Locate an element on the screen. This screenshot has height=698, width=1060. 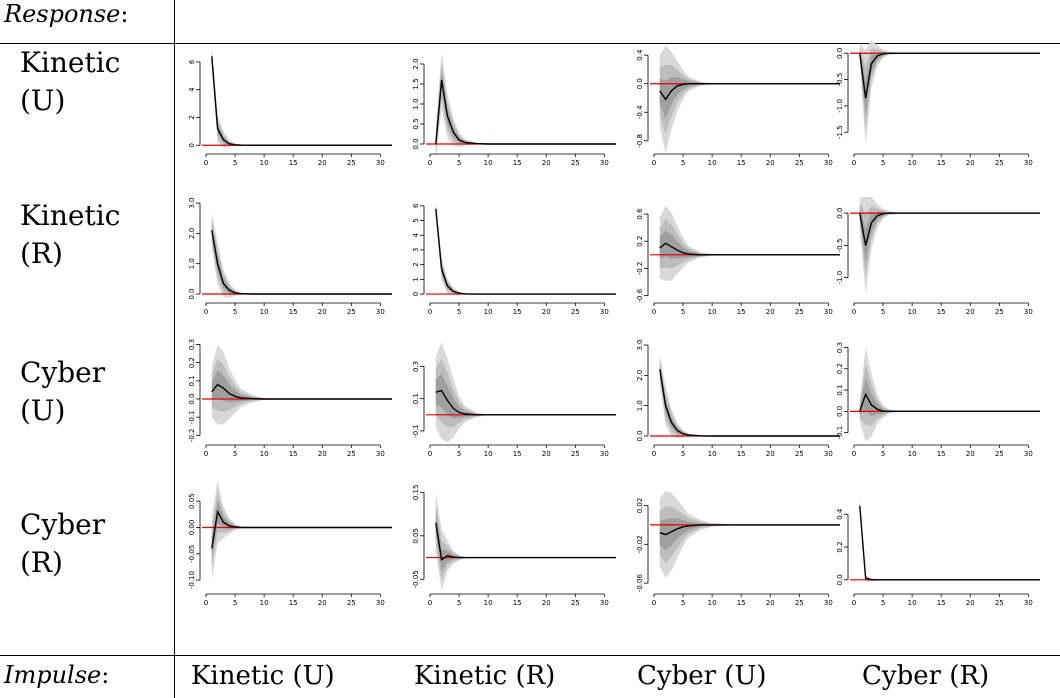
y-tick-label: 0.4 is located at coordinates (840, 514).